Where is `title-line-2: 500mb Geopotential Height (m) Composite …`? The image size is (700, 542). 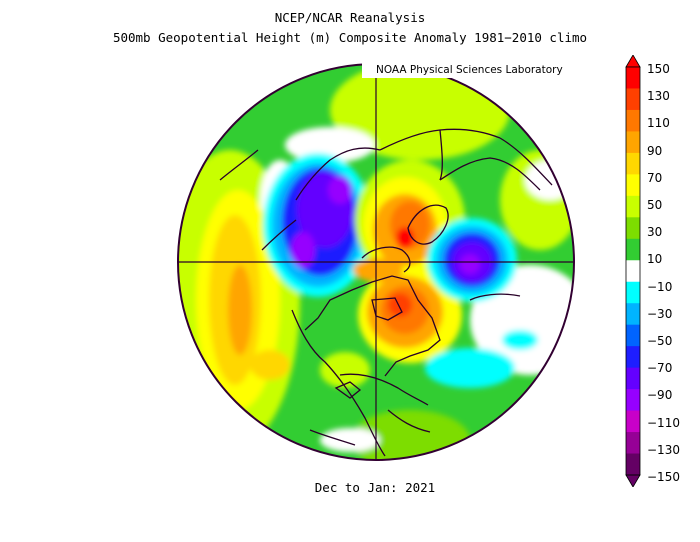 title-line-2: 500mb Geopotential Height (m) Composite … is located at coordinates (350, 37).